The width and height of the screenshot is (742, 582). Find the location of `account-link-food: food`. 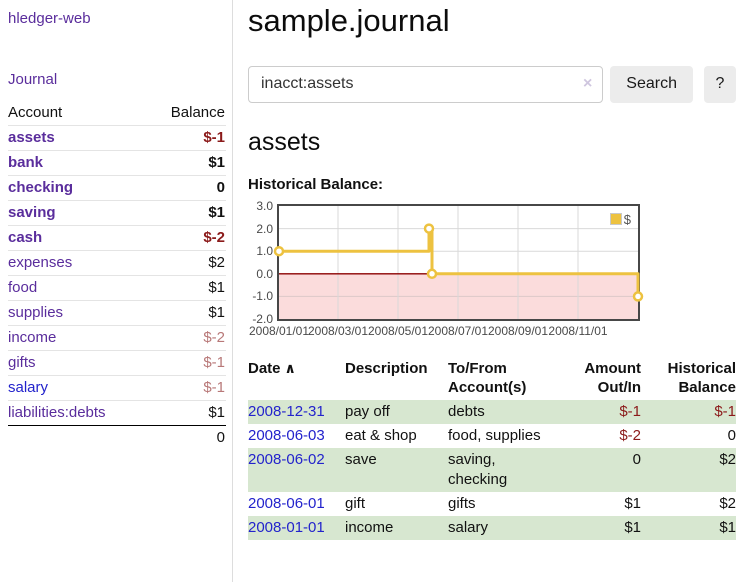

account-link-food: food is located at coordinates (23, 287).